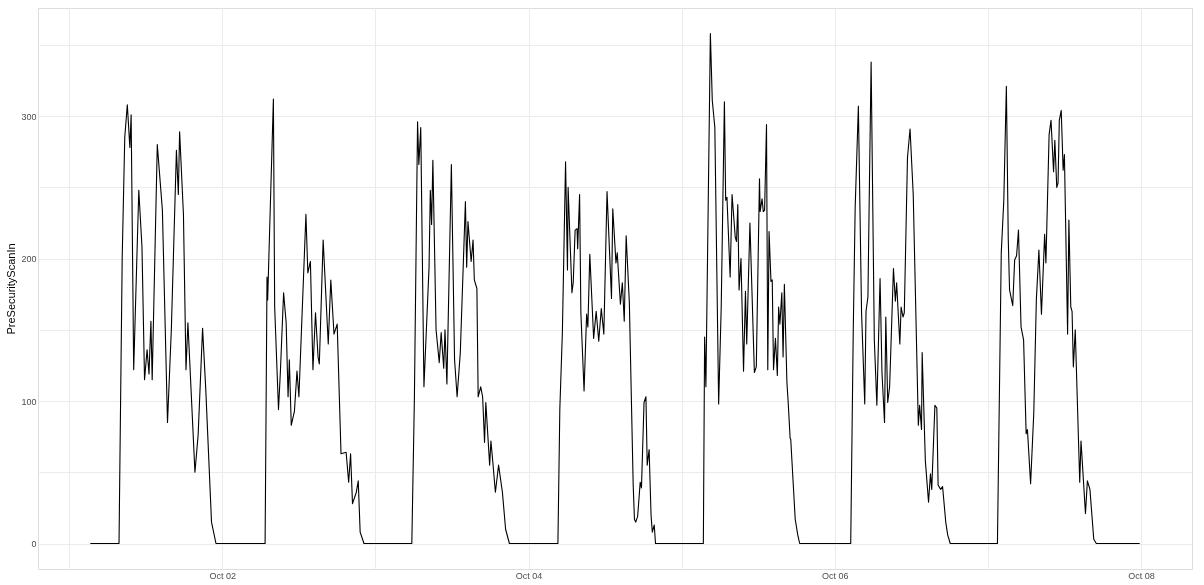 Image resolution: width=1204 pixels, height=585 pixels. Describe the element at coordinates (223, 575) in the screenshot. I see `x-tick-label: Oct 02` at that location.